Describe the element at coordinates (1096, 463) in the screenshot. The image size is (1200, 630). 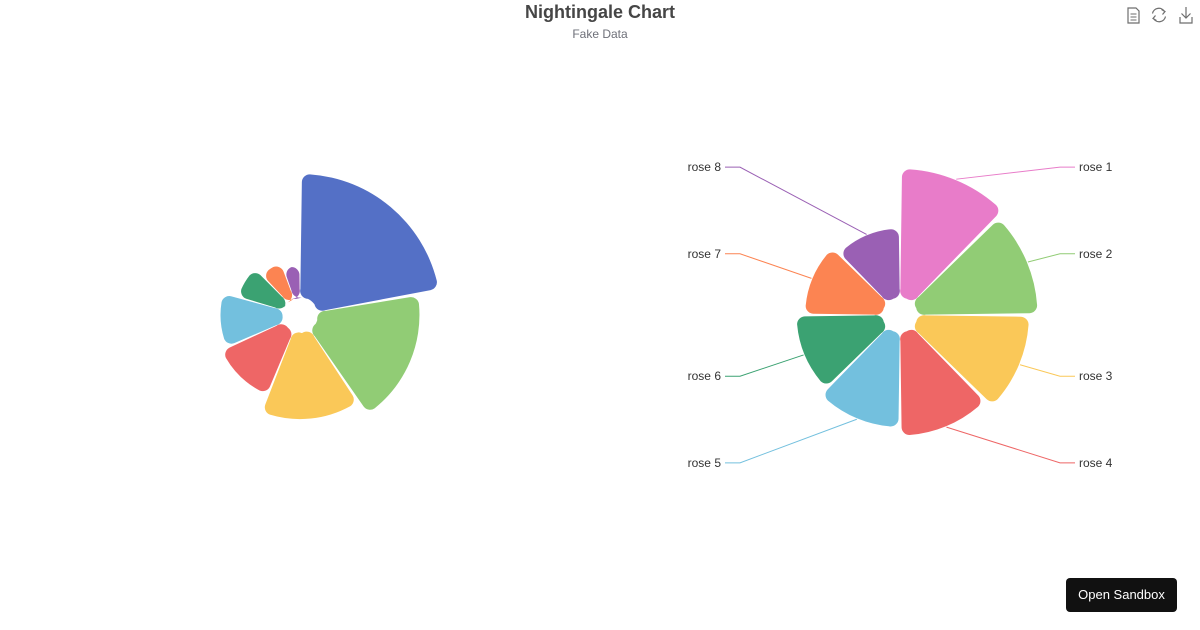
I see `slice-label-rose-4: rose 4` at that location.